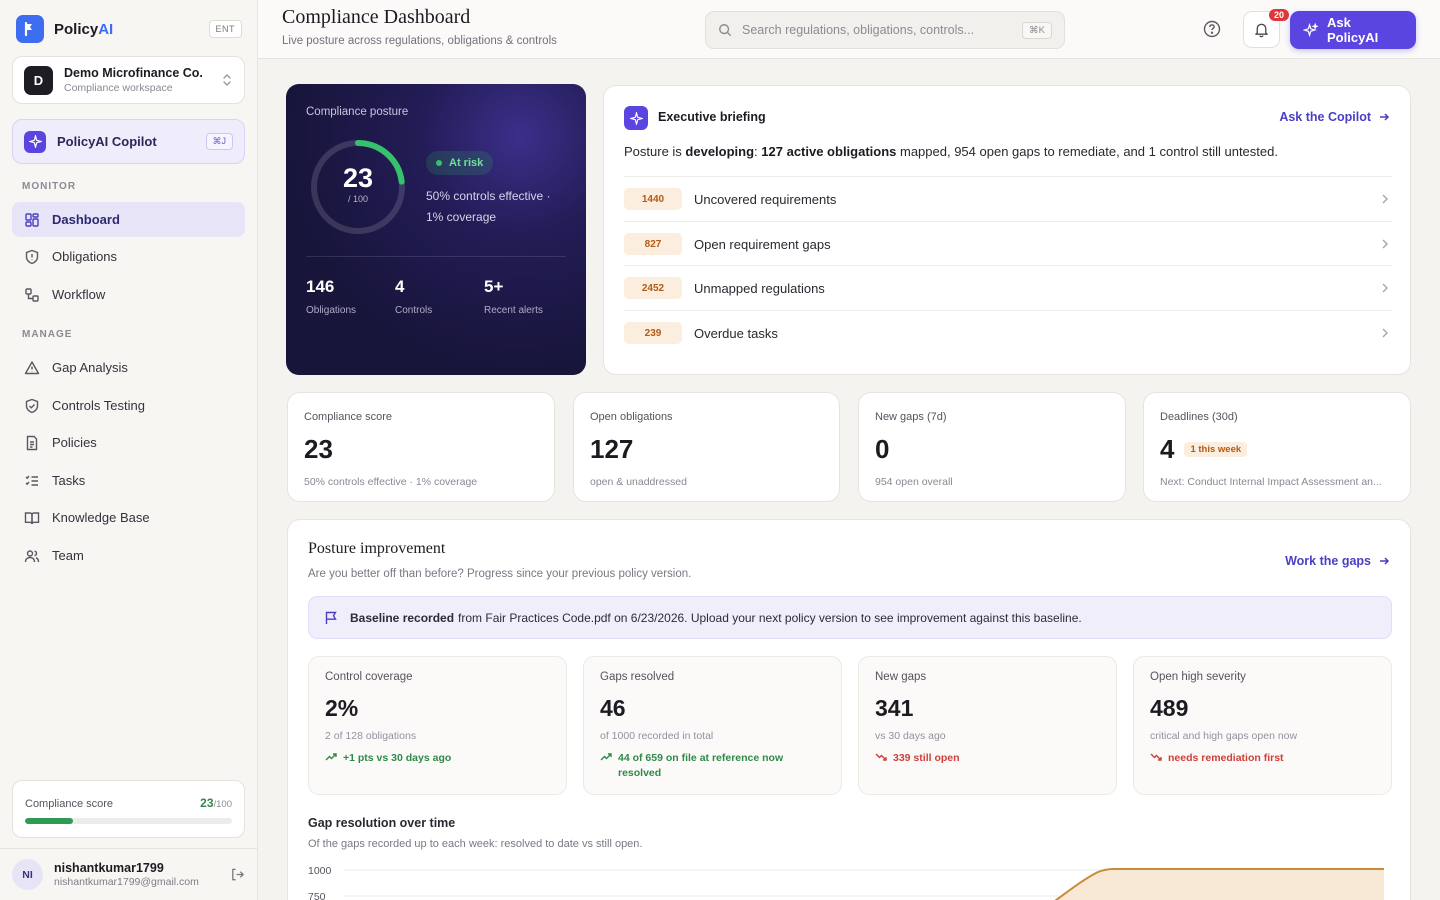 The width and height of the screenshot is (1440, 900). Describe the element at coordinates (32, 220) in the screenshot. I see `dashboard-icon` at that location.